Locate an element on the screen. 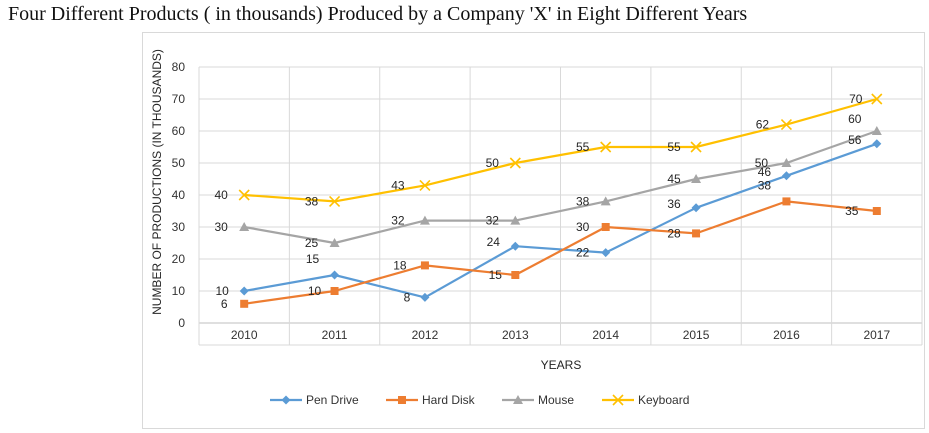  point-keyboard-2013 is located at coordinates (515, 163).